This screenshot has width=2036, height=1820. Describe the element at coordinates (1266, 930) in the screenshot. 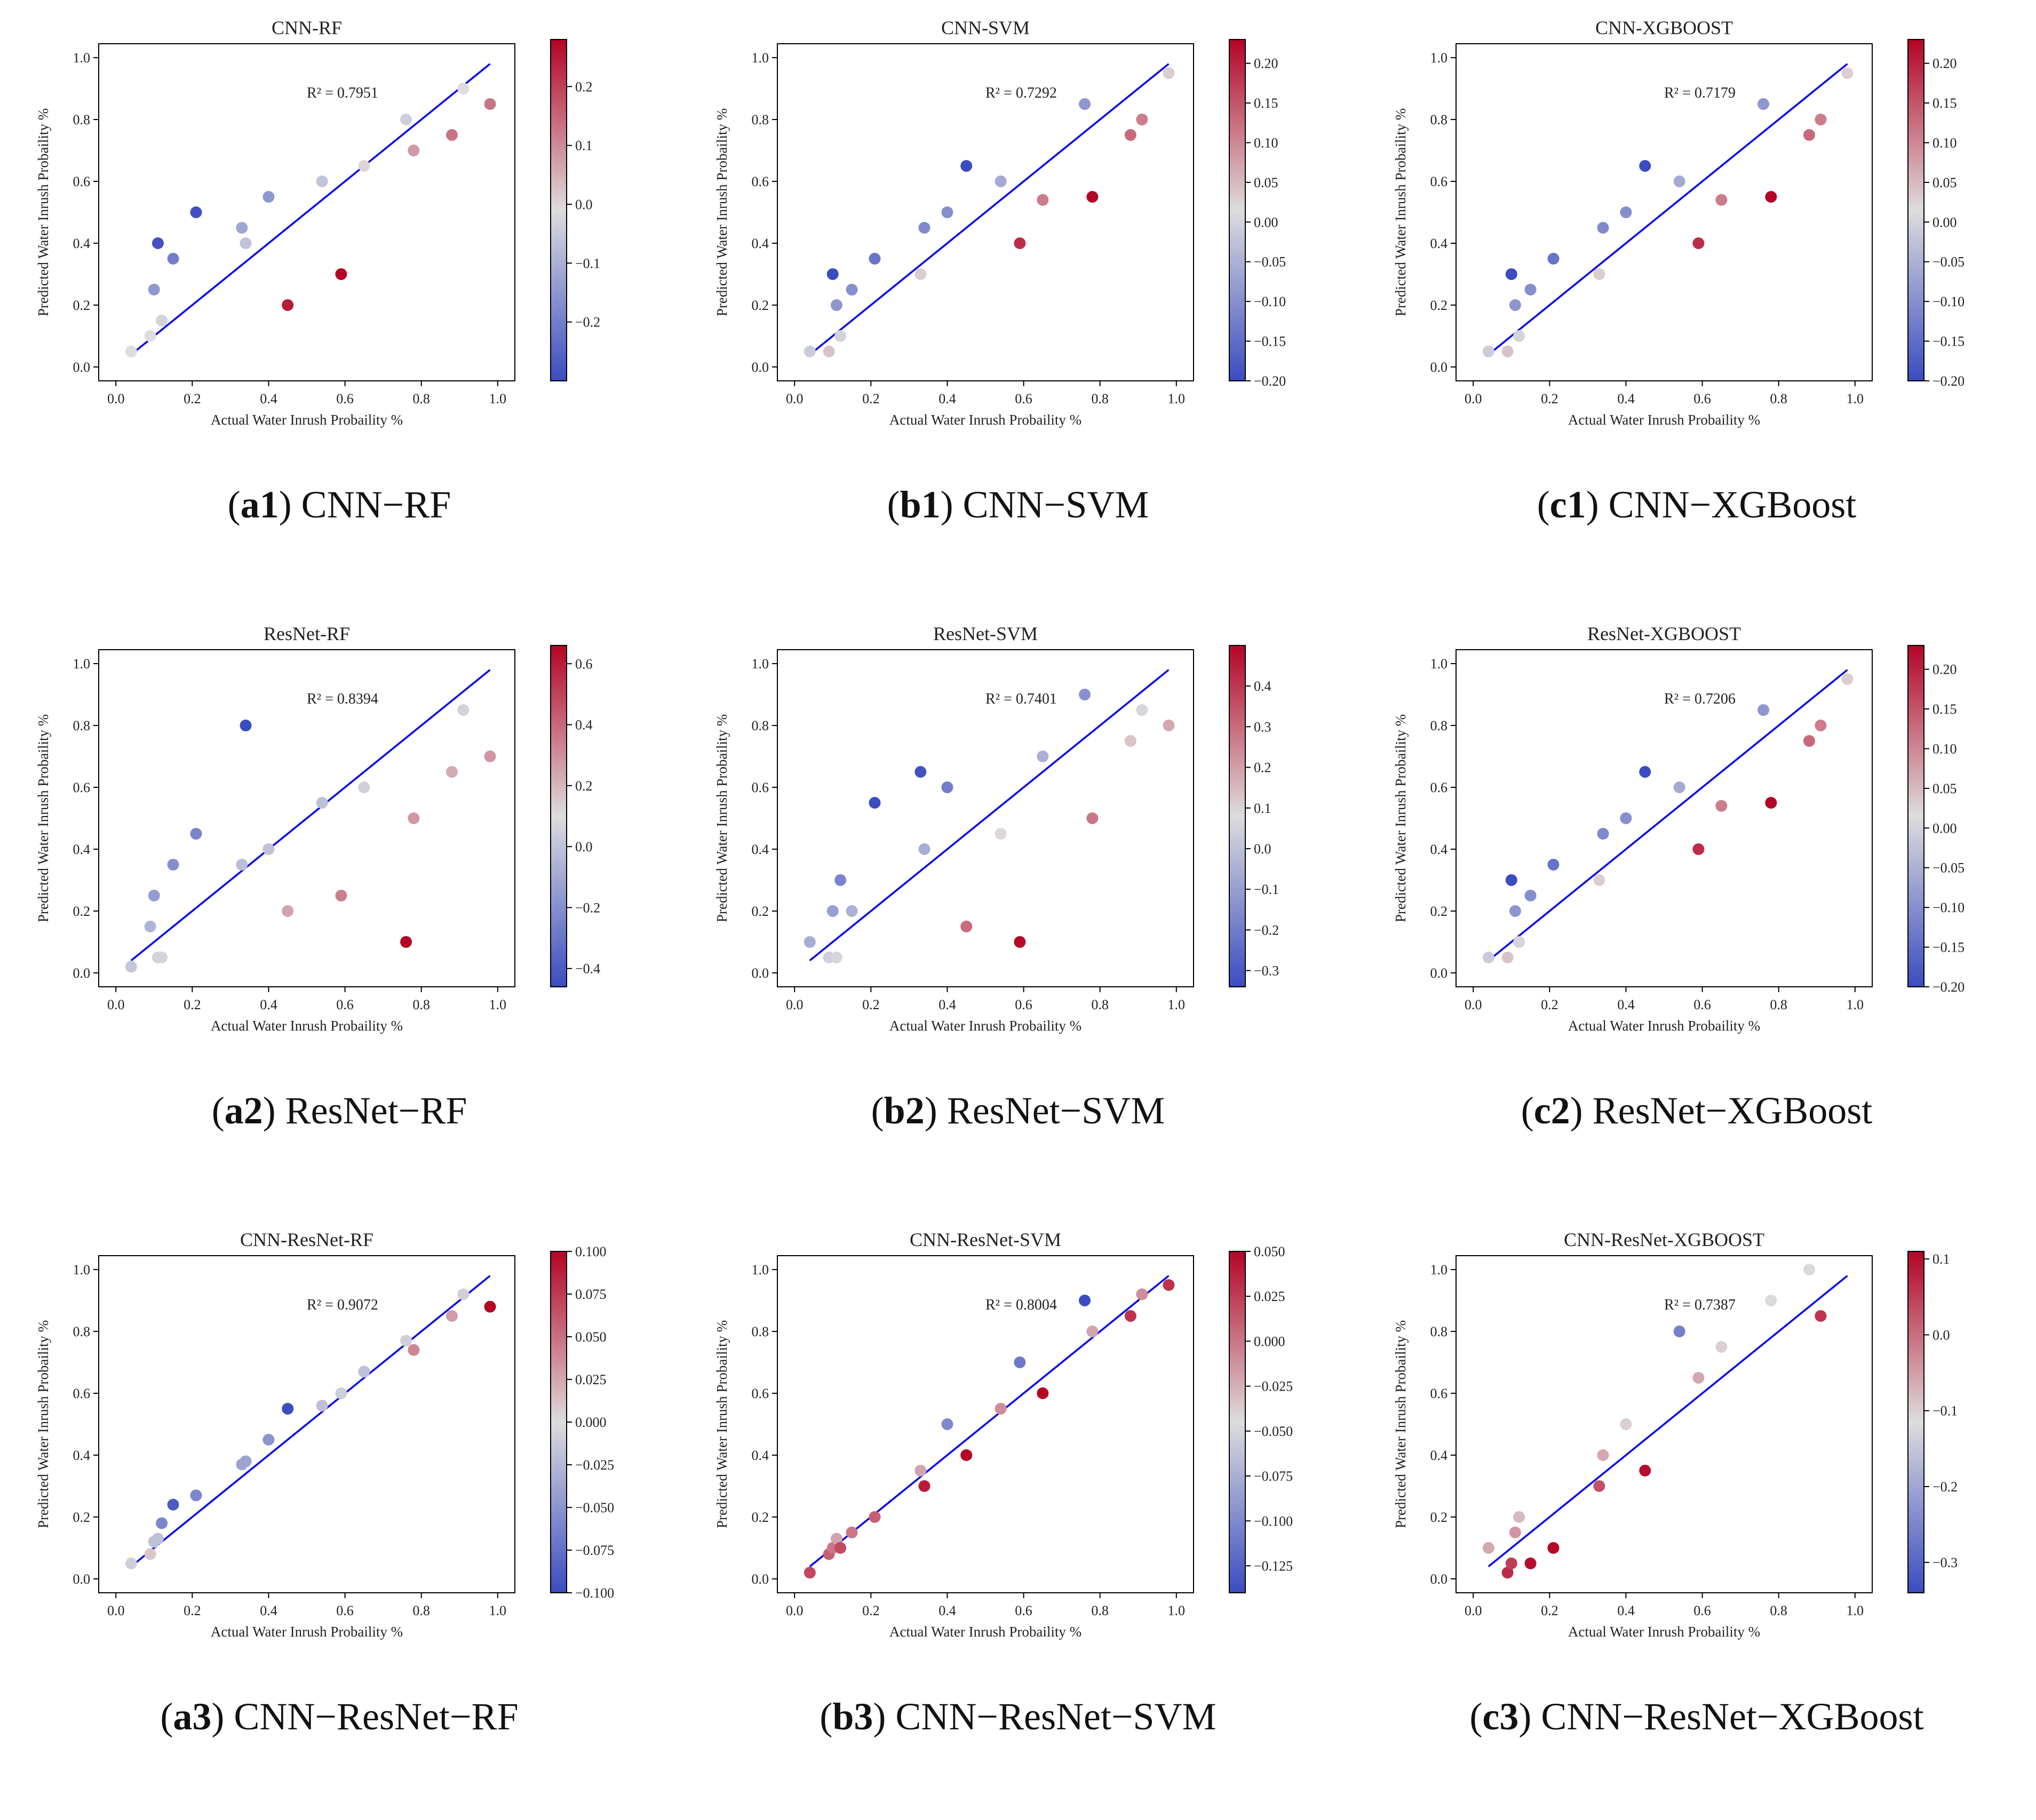

I see `colorbar-tick-label: −0.2` at that location.